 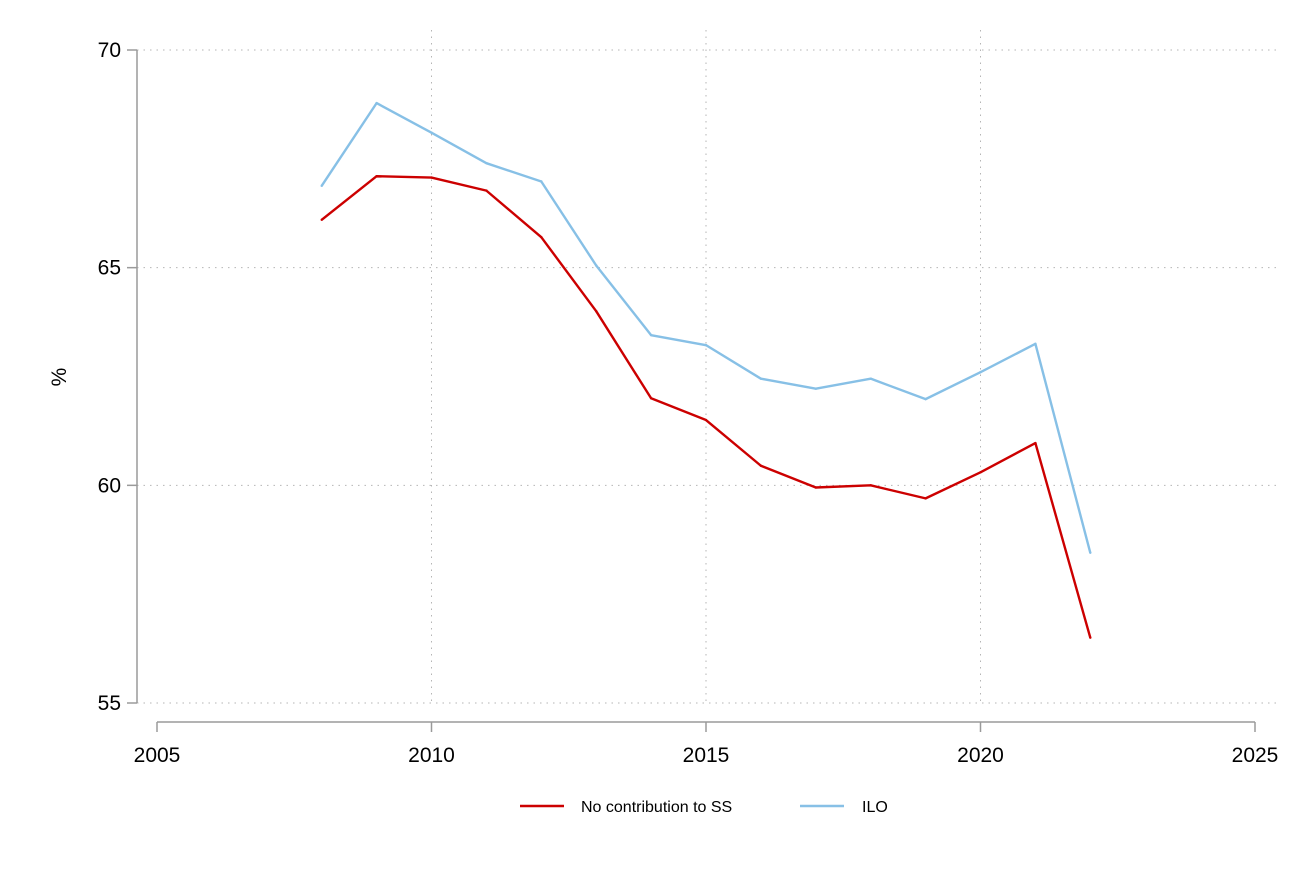 What do you see at coordinates (706, 755) in the screenshot?
I see `x-tick-label: 2015` at bounding box center [706, 755].